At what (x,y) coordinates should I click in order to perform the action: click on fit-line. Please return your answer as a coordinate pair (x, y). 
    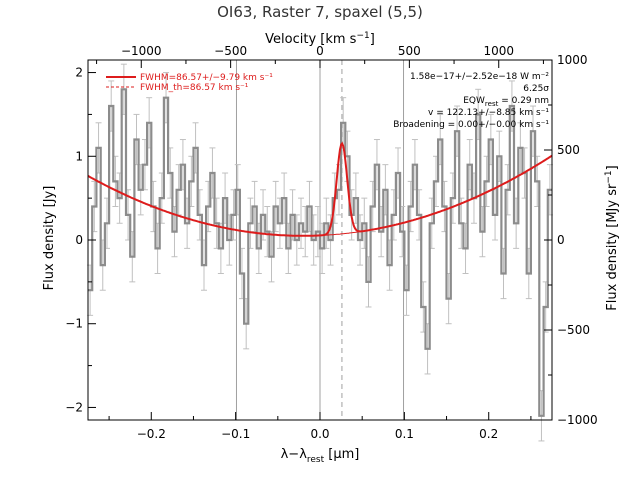
    Looking at the image, I should click on (320, 189).